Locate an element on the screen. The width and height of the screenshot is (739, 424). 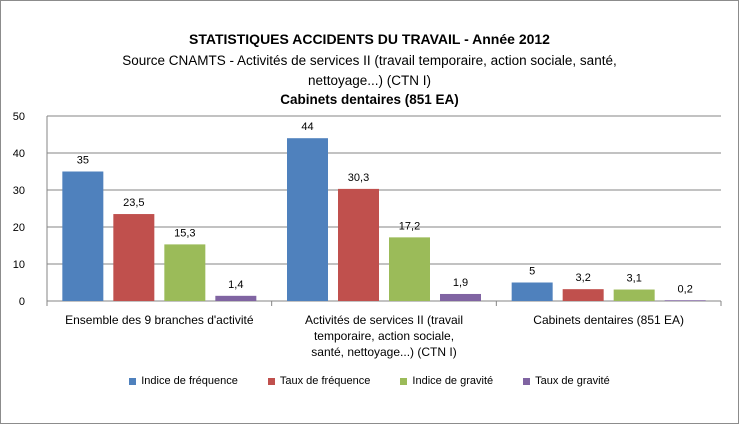
y-tick-label: 20 is located at coordinates (19, 228).